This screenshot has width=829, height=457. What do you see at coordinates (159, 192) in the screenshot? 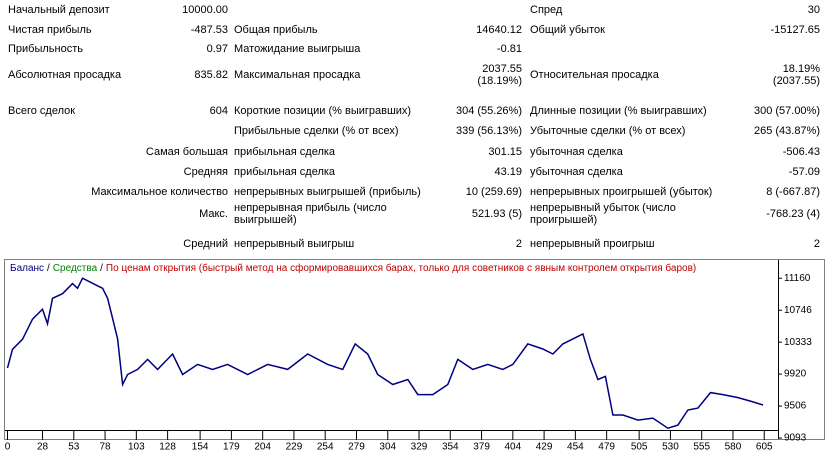
I see `row-value: Максимальное количество` at bounding box center [159, 192].